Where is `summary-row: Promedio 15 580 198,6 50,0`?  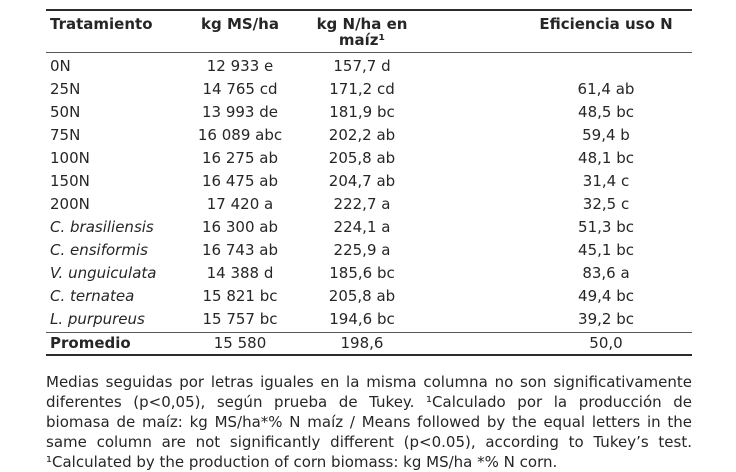
summary-row: Promedio 15 580 198,6 50,0 is located at coordinates (369, 343).